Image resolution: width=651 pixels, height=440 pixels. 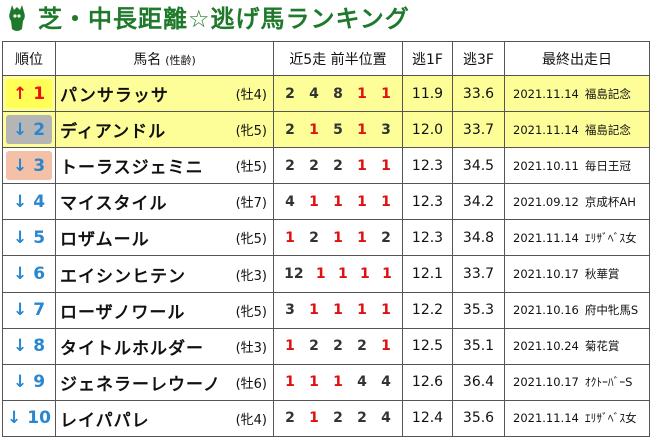 I want to click on name-cell: タイトルホルダー (牡3), so click(x=164, y=346).